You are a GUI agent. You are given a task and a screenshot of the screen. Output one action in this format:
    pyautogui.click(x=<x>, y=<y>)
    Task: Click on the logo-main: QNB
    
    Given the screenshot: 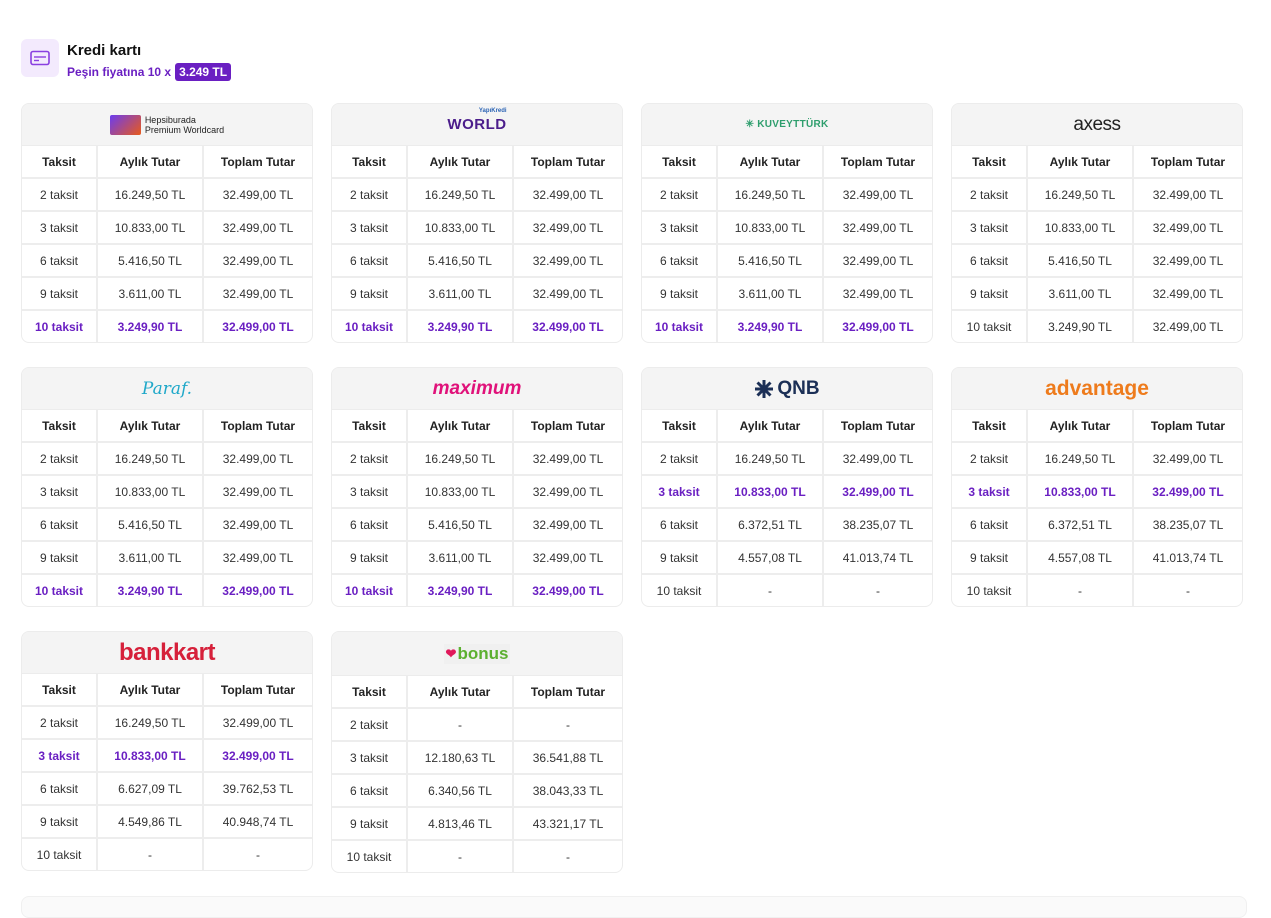 What is the action you would take?
    pyautogui.click(x=798, y=388)
    